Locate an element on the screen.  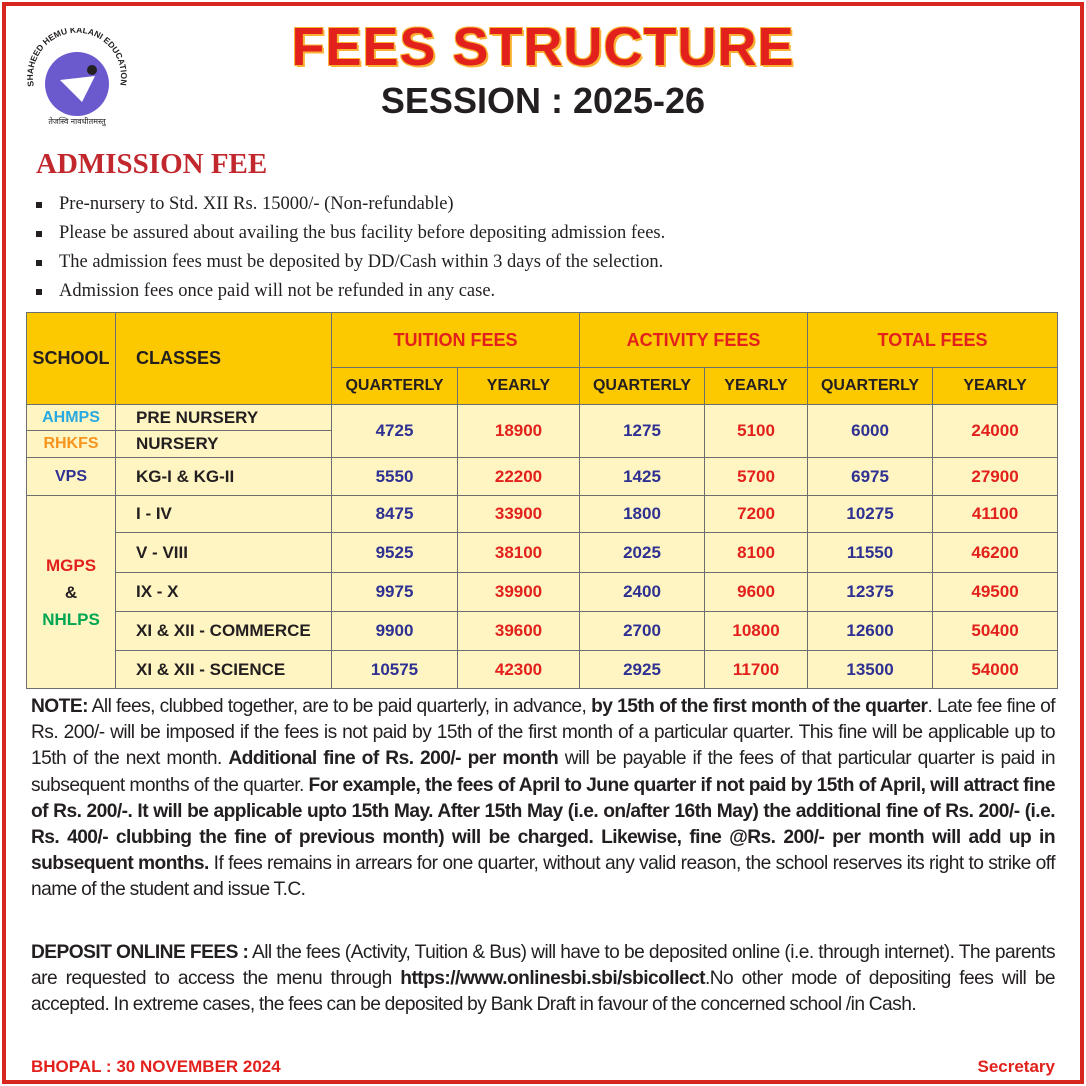
place-date: BHOPAL : 30 NOVEMBER 2024 is located at coordinates (156, 1066).